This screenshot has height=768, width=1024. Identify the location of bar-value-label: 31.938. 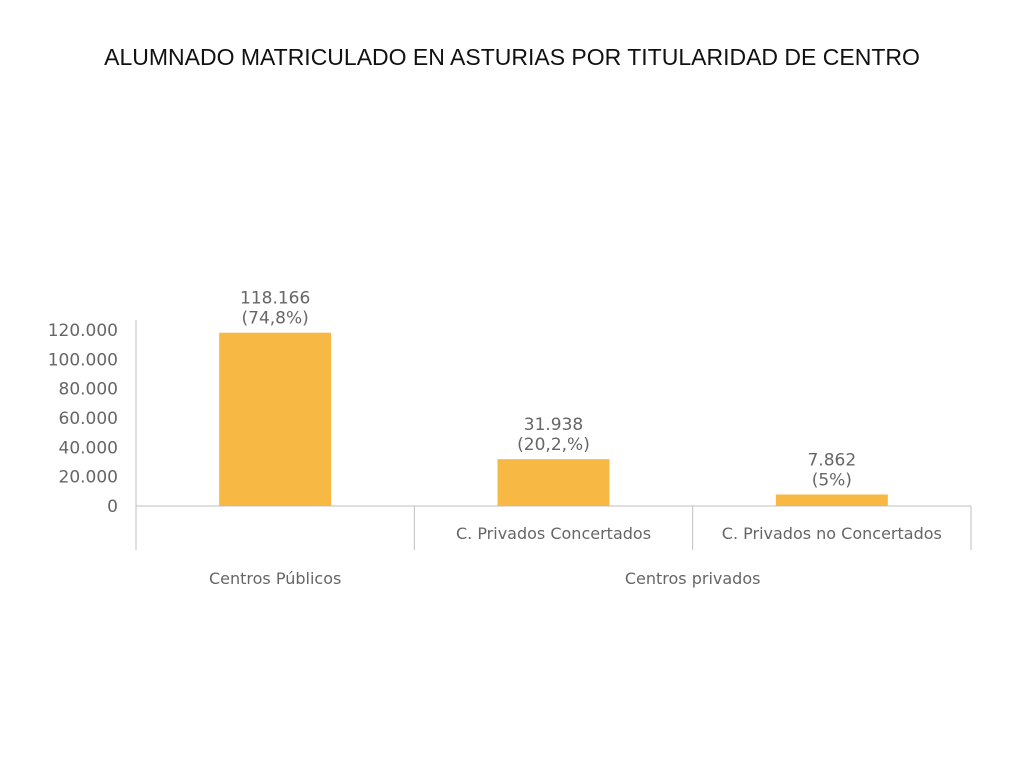
(553, 425).